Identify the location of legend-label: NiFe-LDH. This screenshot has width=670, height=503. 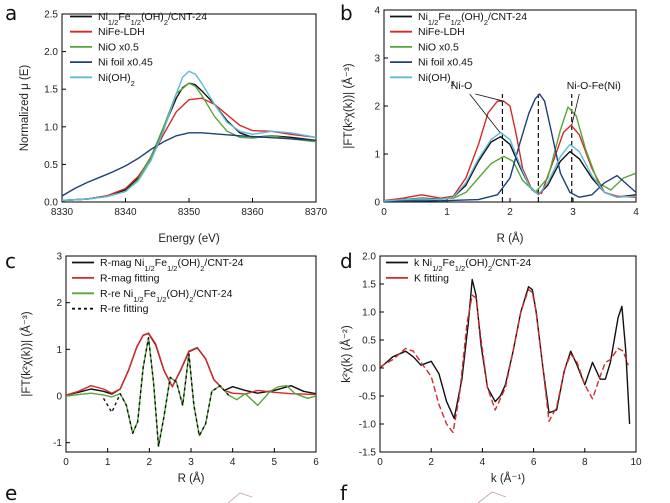
(121, 32).